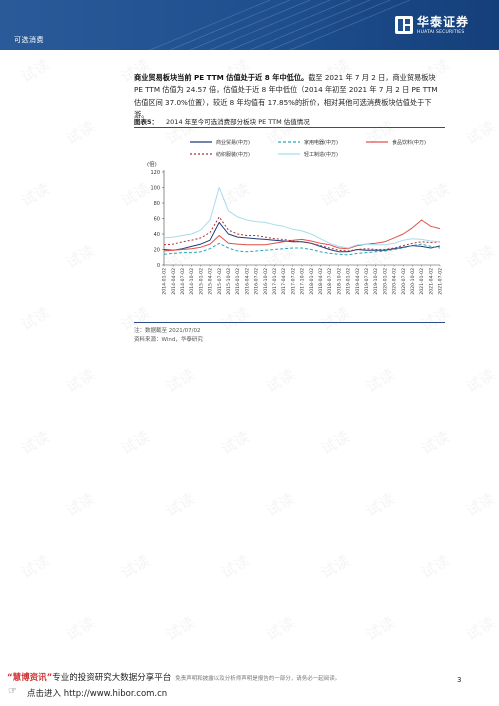 The width and height of the screenshot is (499, 706). I want to click on figure-caption: 2014 年至今可选消费部分板块 PE TTM 估值情况, so click(238, 122).